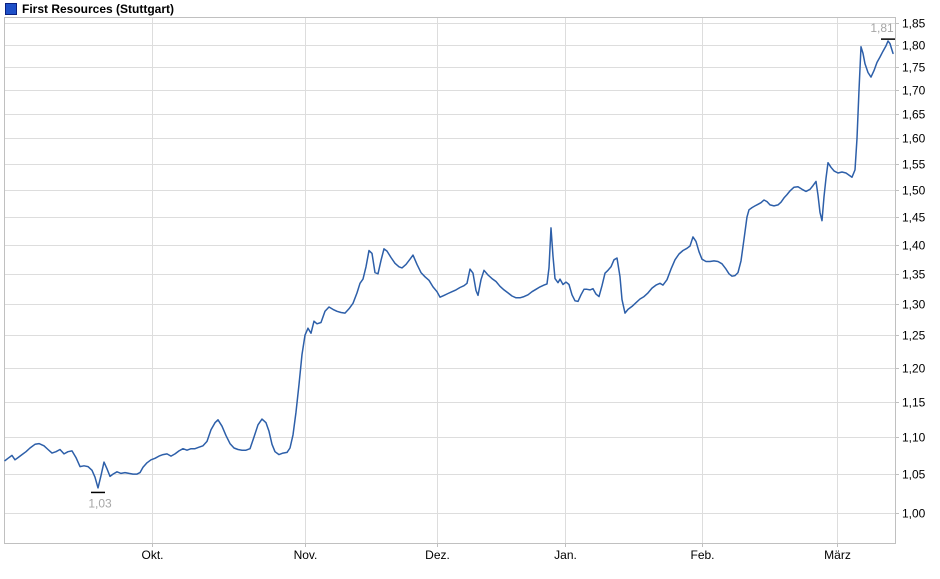 The height and width of the screenshot is (579, 940). I want to click on x-axis-tick-label: Jan., so click(565, 555).